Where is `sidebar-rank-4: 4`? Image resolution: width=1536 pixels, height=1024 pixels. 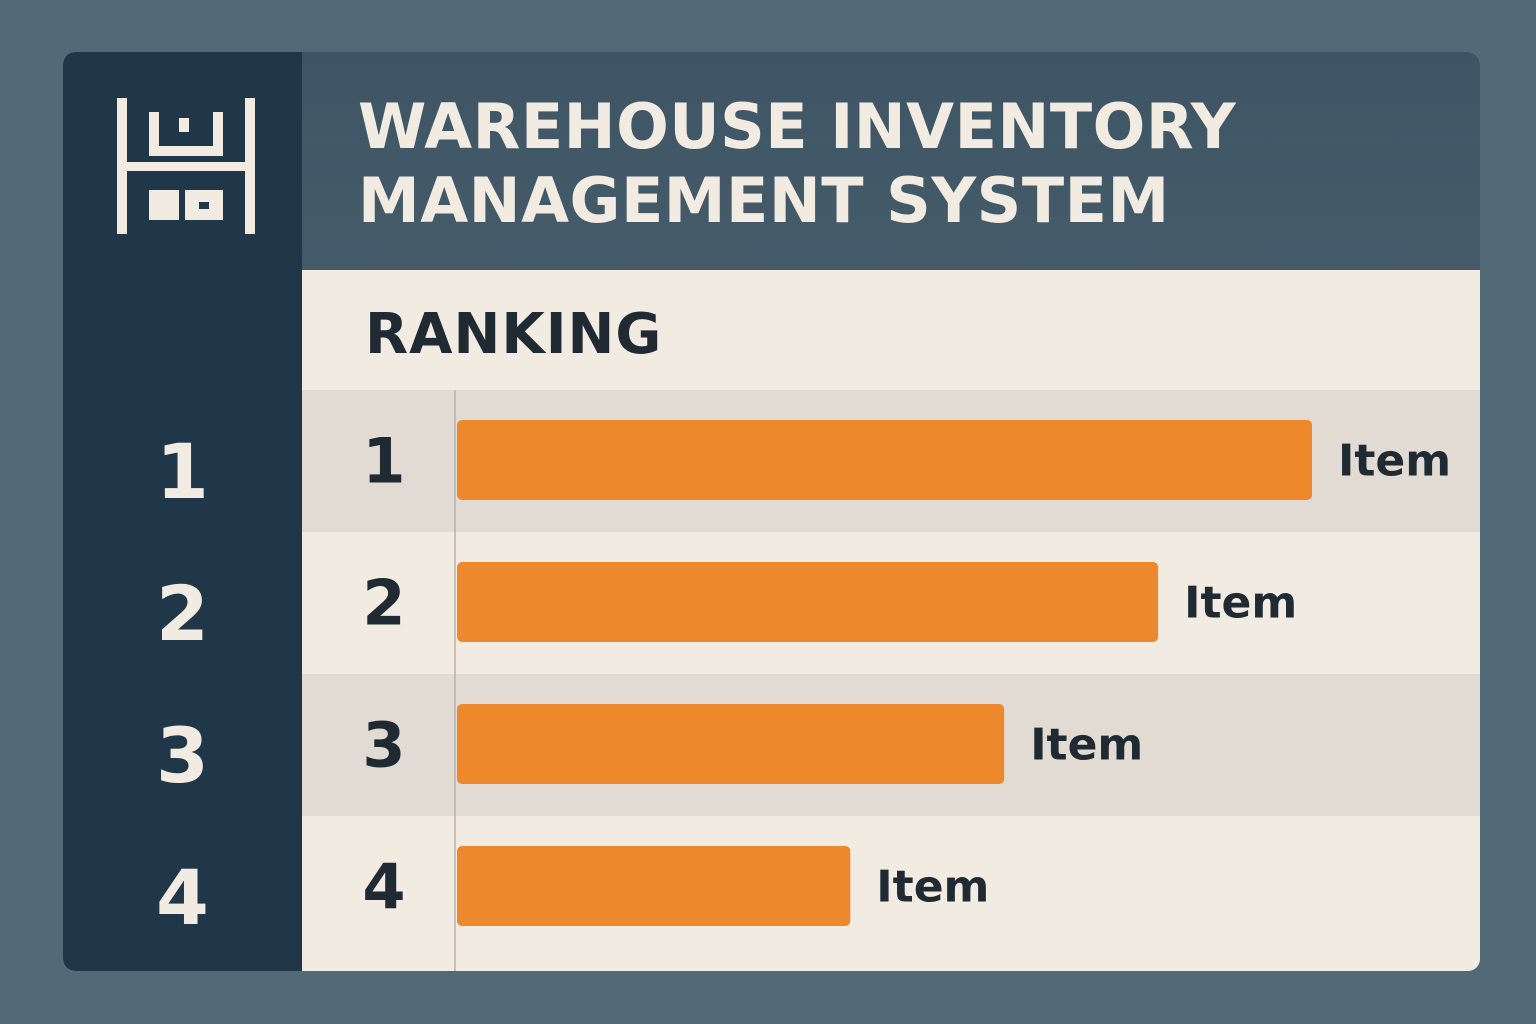 sidebar-rank-4: 4 is located at coordinates (182, 897).